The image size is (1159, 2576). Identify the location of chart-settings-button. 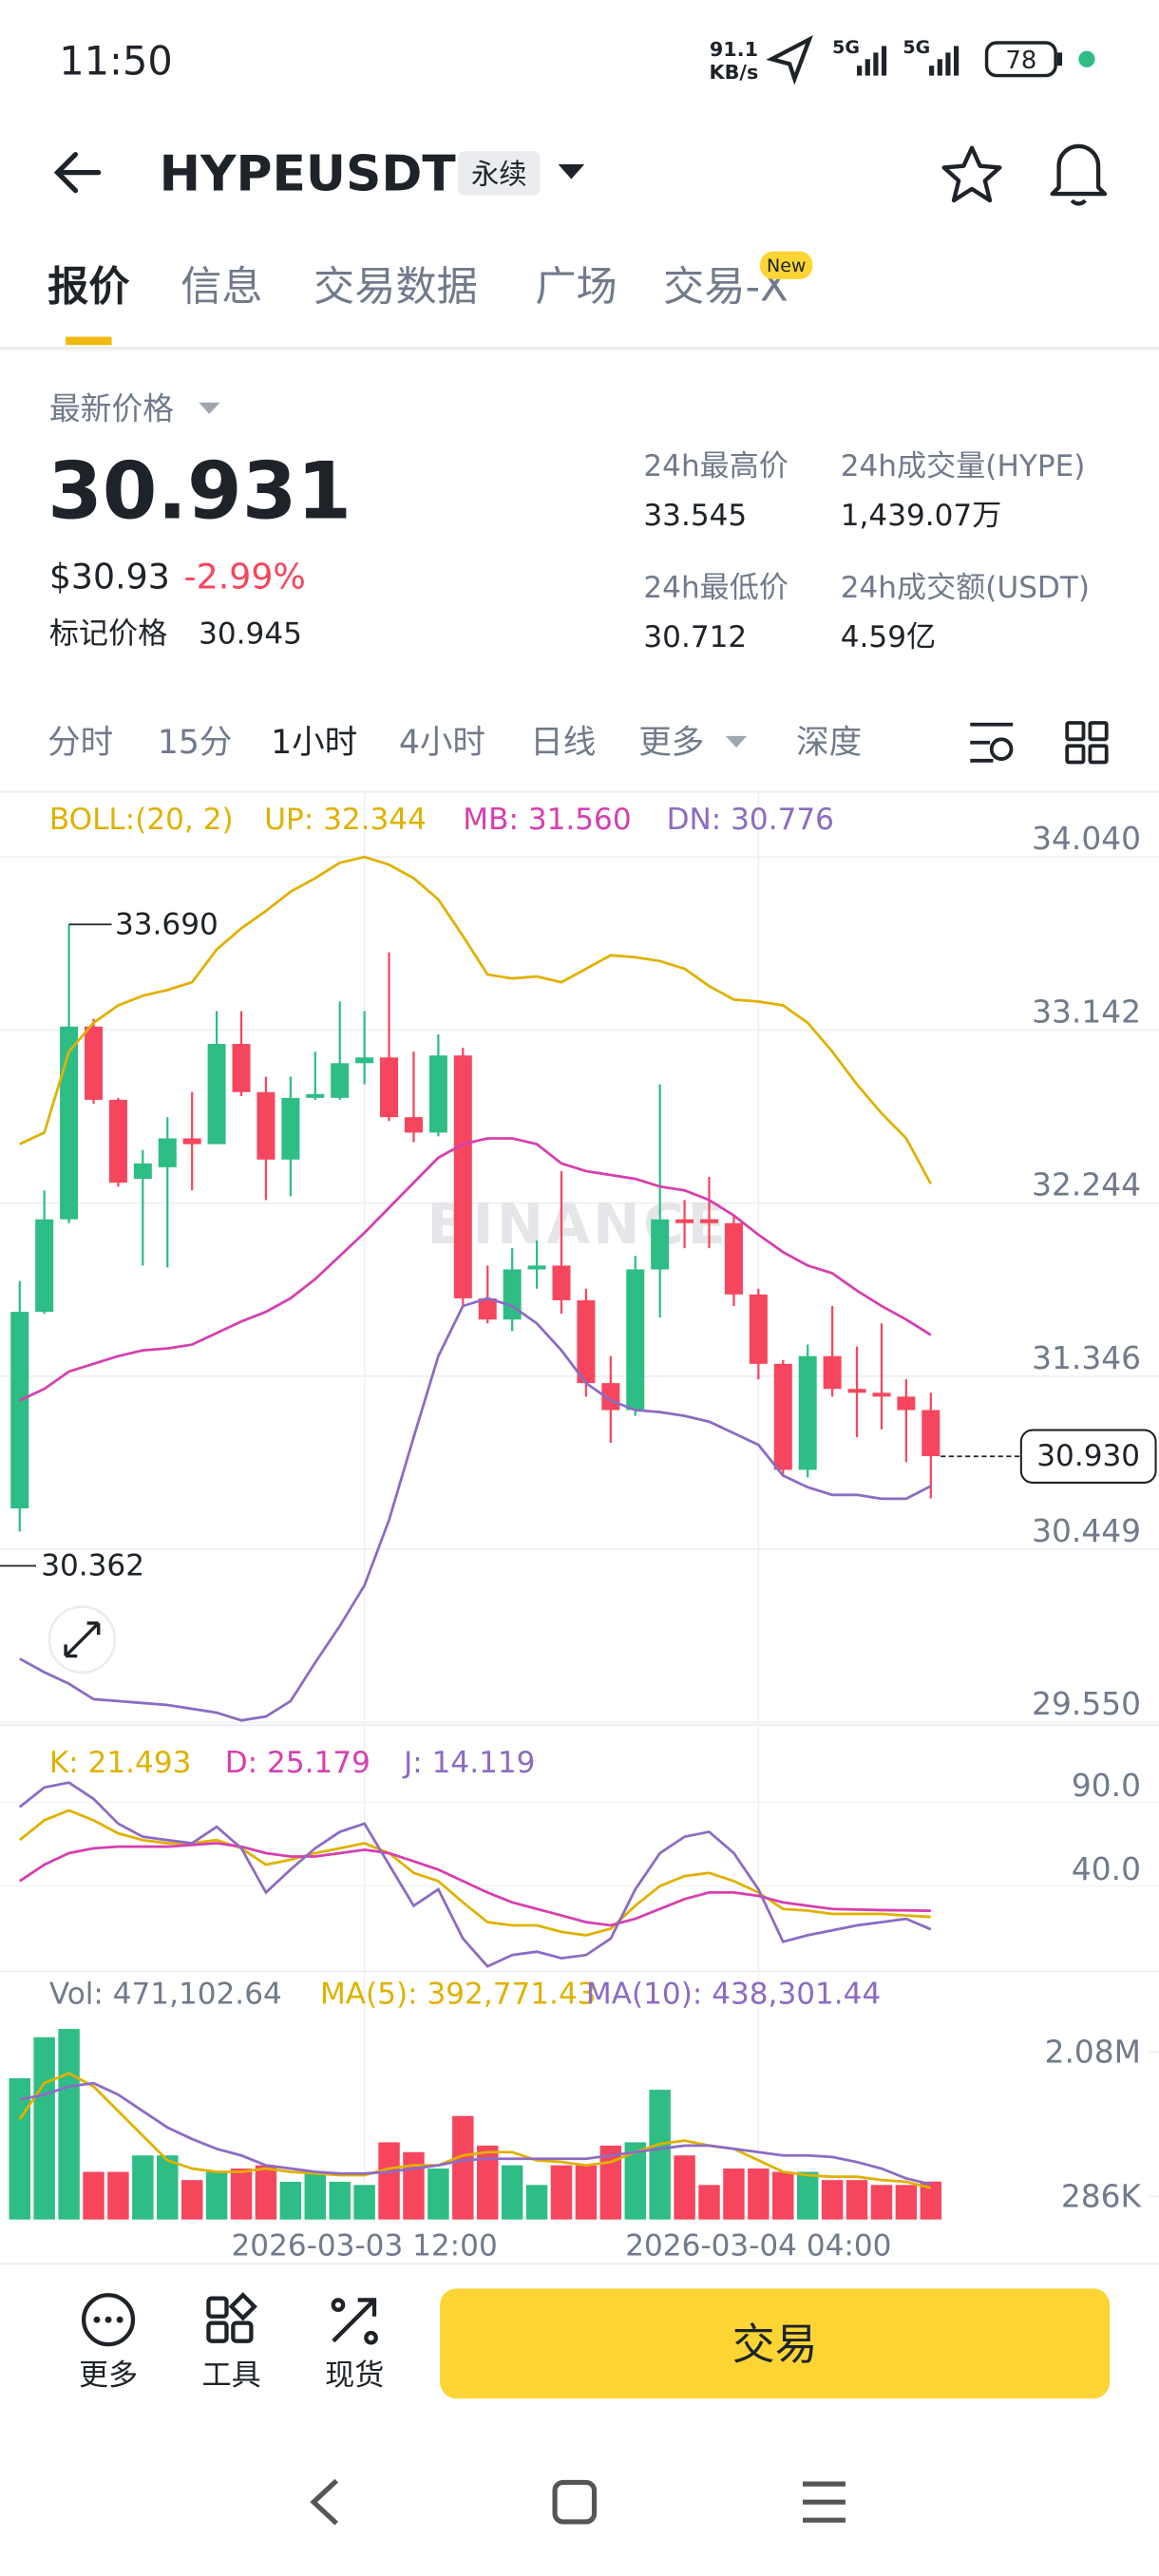
(992, 742).